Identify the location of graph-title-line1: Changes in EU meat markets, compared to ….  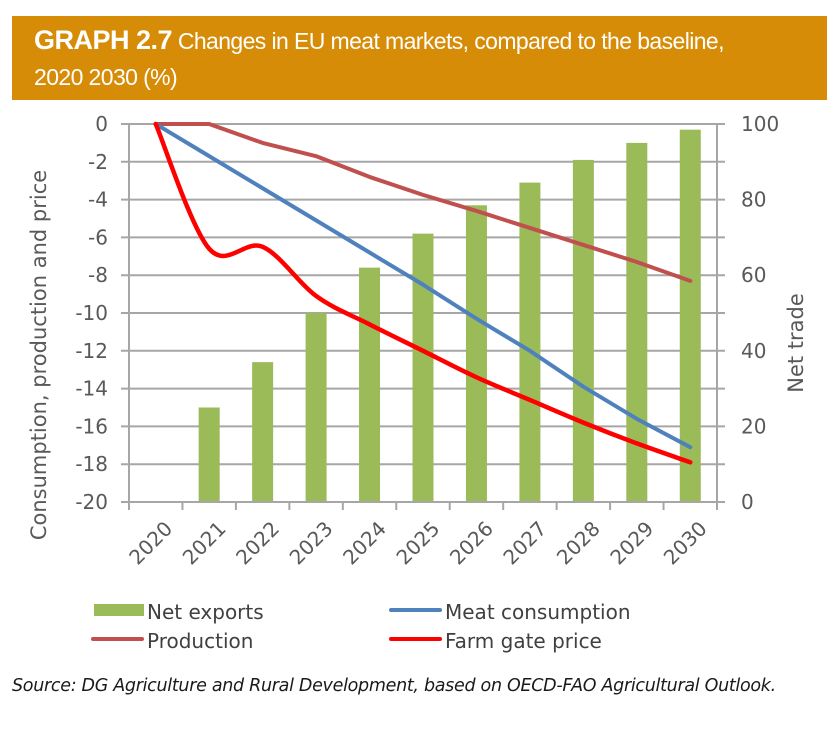
(448, 41).